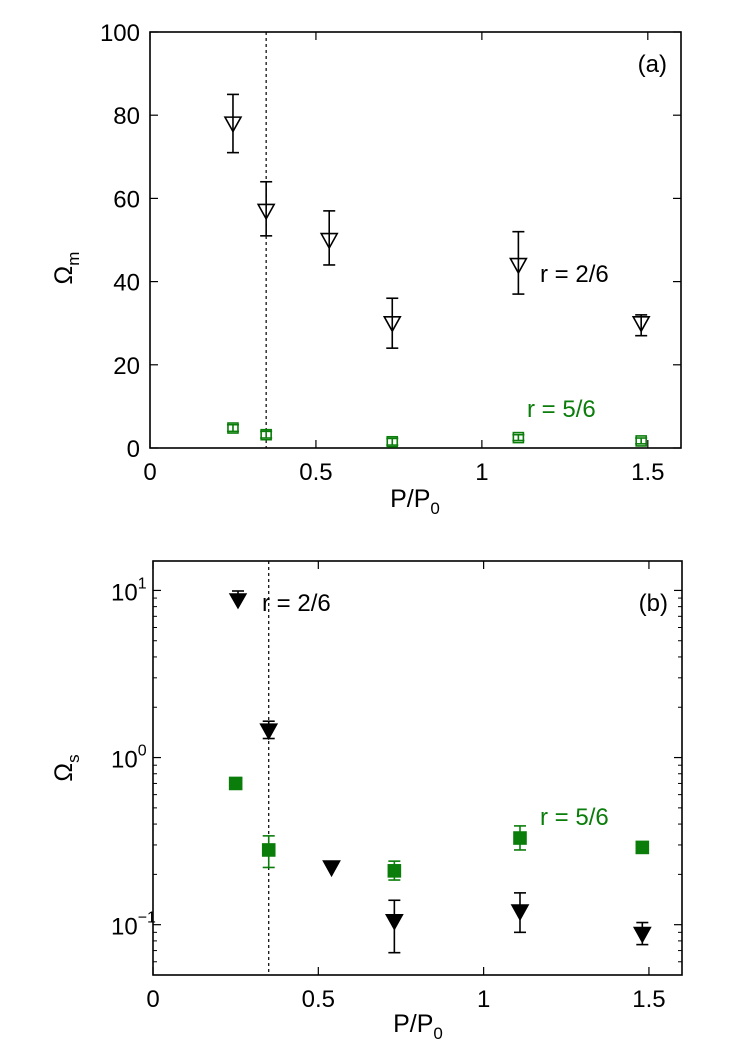 The height and width of the screenshot is (1055, 747). I want to click on y-axis-label: Ωm, so click(66, 268).